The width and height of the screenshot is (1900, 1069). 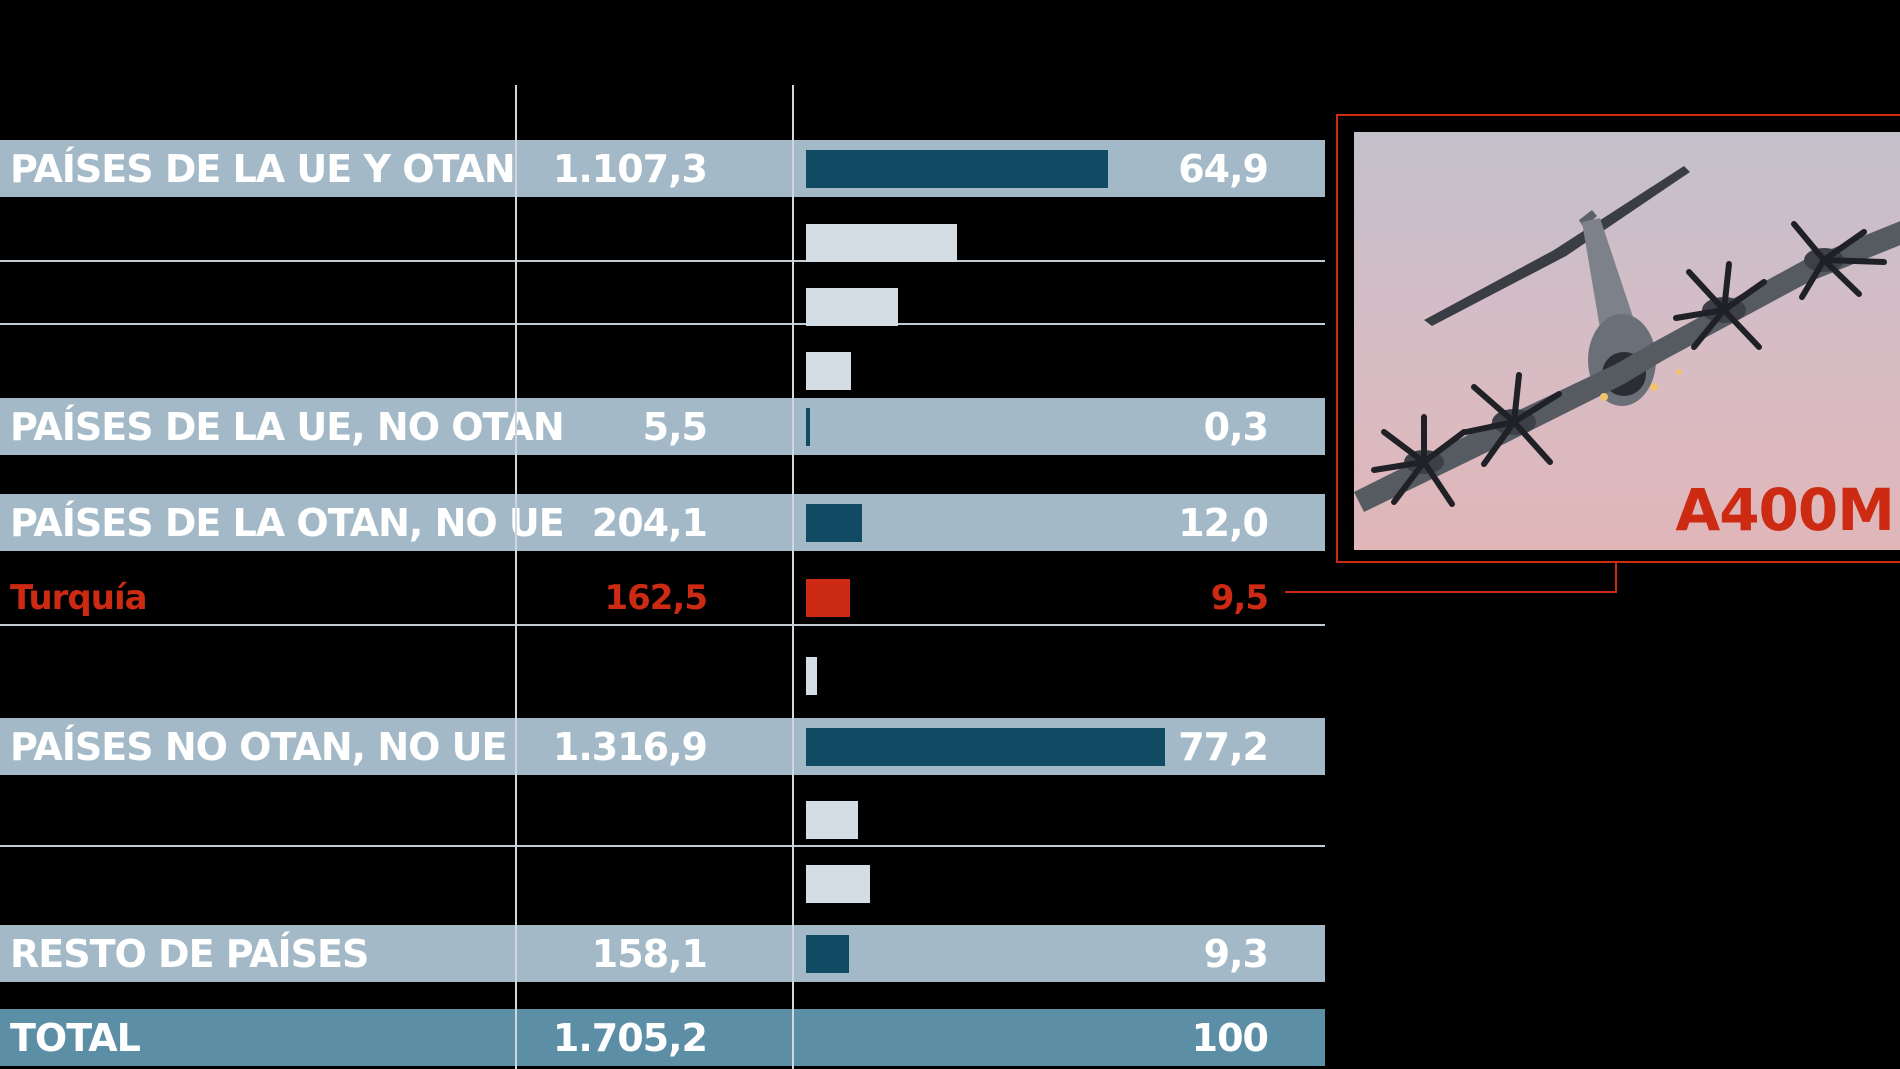 I want to click on row-label: PAÍSES DE LA OTAN, NO UE, so click(x=287, y=522).